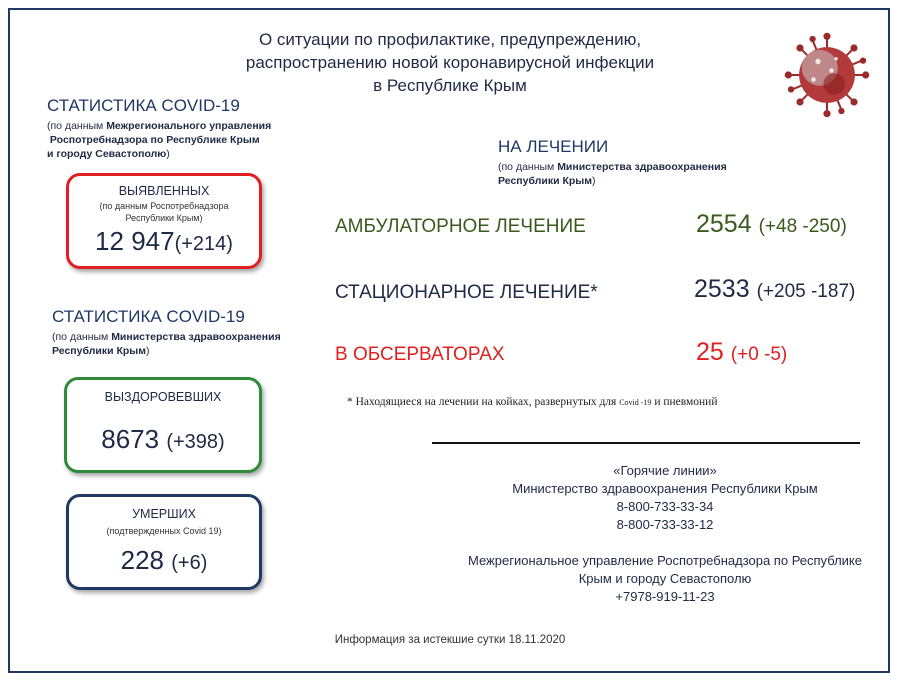  I want to click on deaths-note: (подтвержденных Covid 19), so click(164, 531).